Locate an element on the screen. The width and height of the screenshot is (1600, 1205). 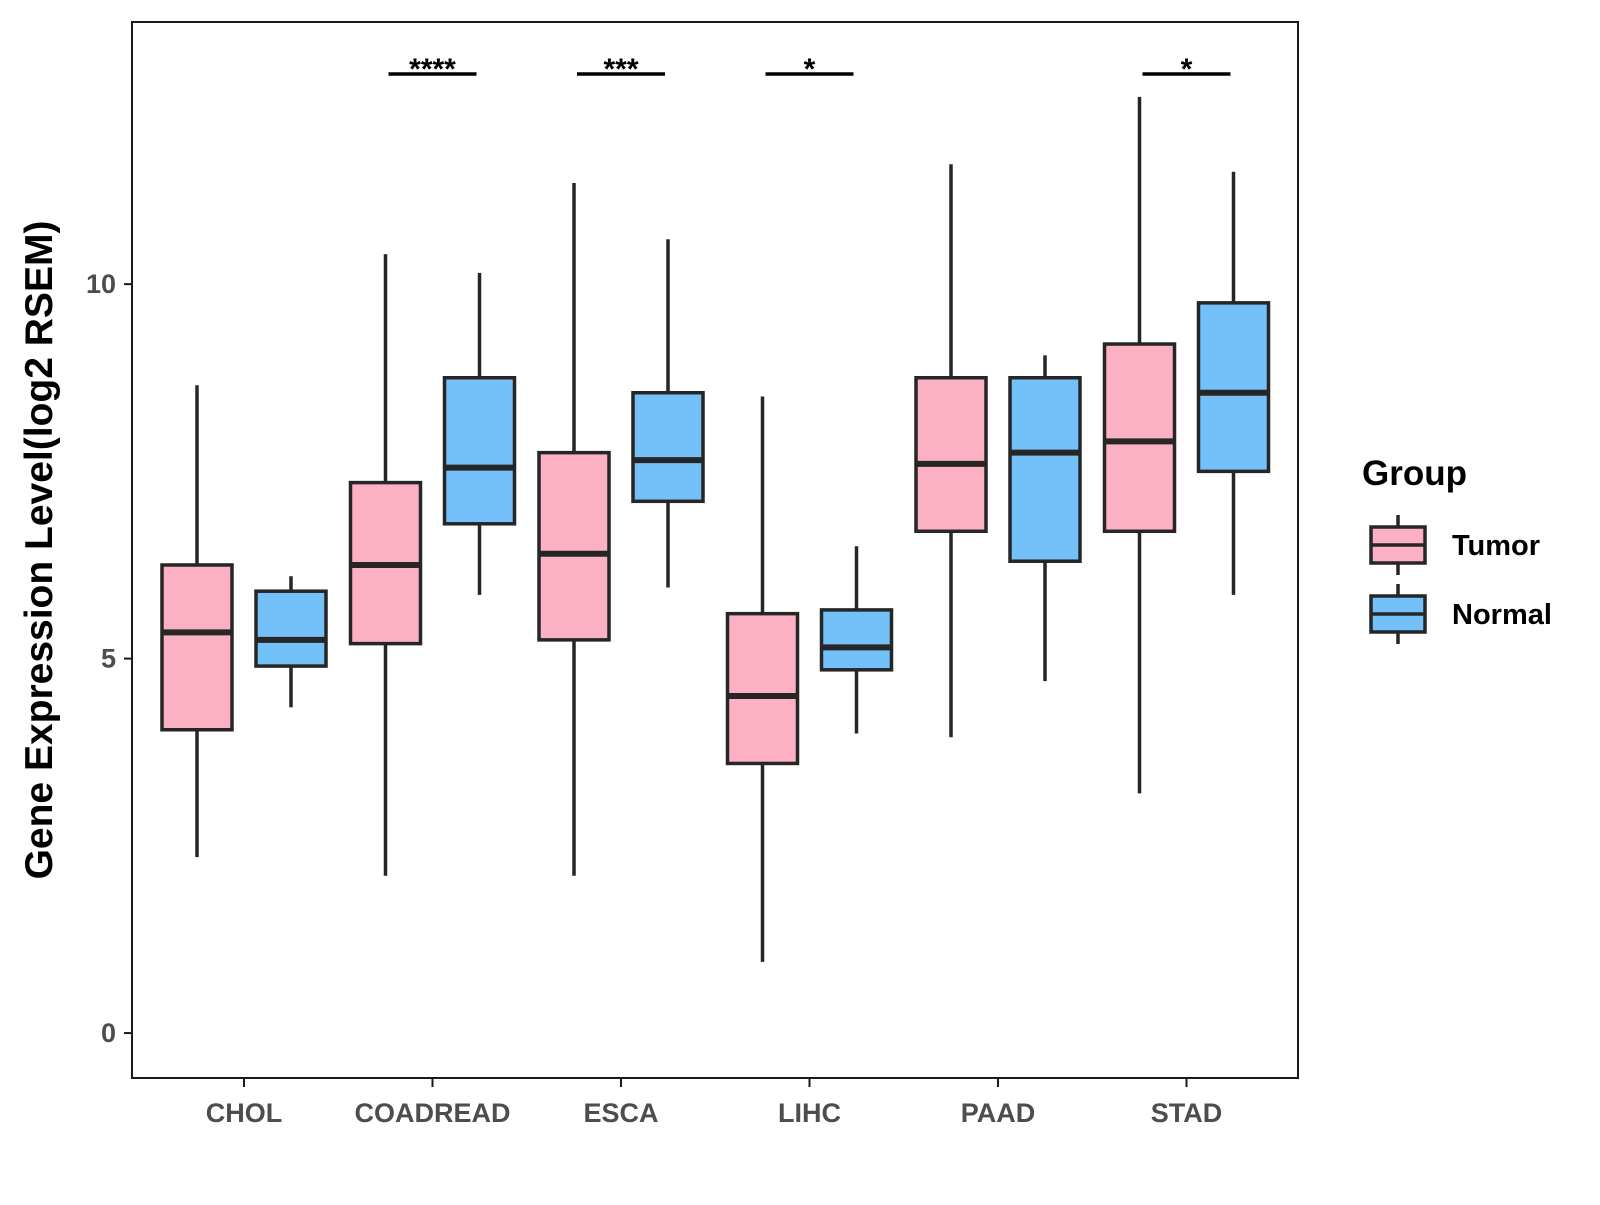
significance-coadread: **** is located at coordinates (432, 69).